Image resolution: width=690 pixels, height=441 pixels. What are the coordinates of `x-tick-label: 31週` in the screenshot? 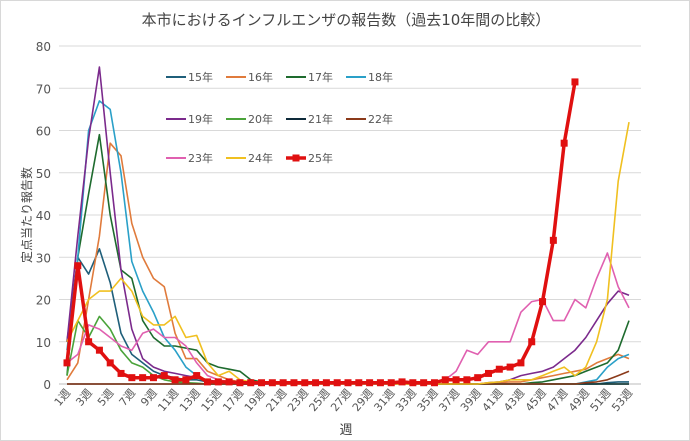 It's located at (385, 401).